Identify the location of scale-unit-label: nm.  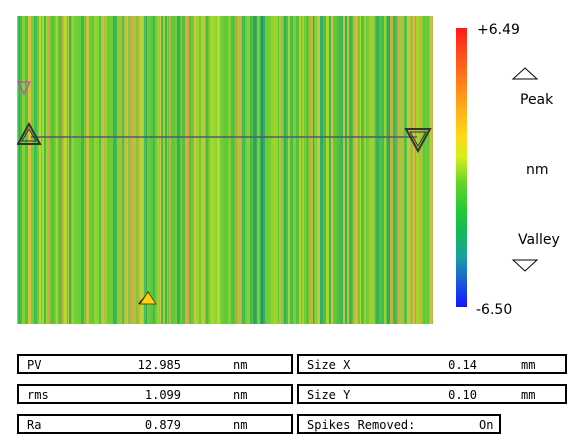
(537, 170).